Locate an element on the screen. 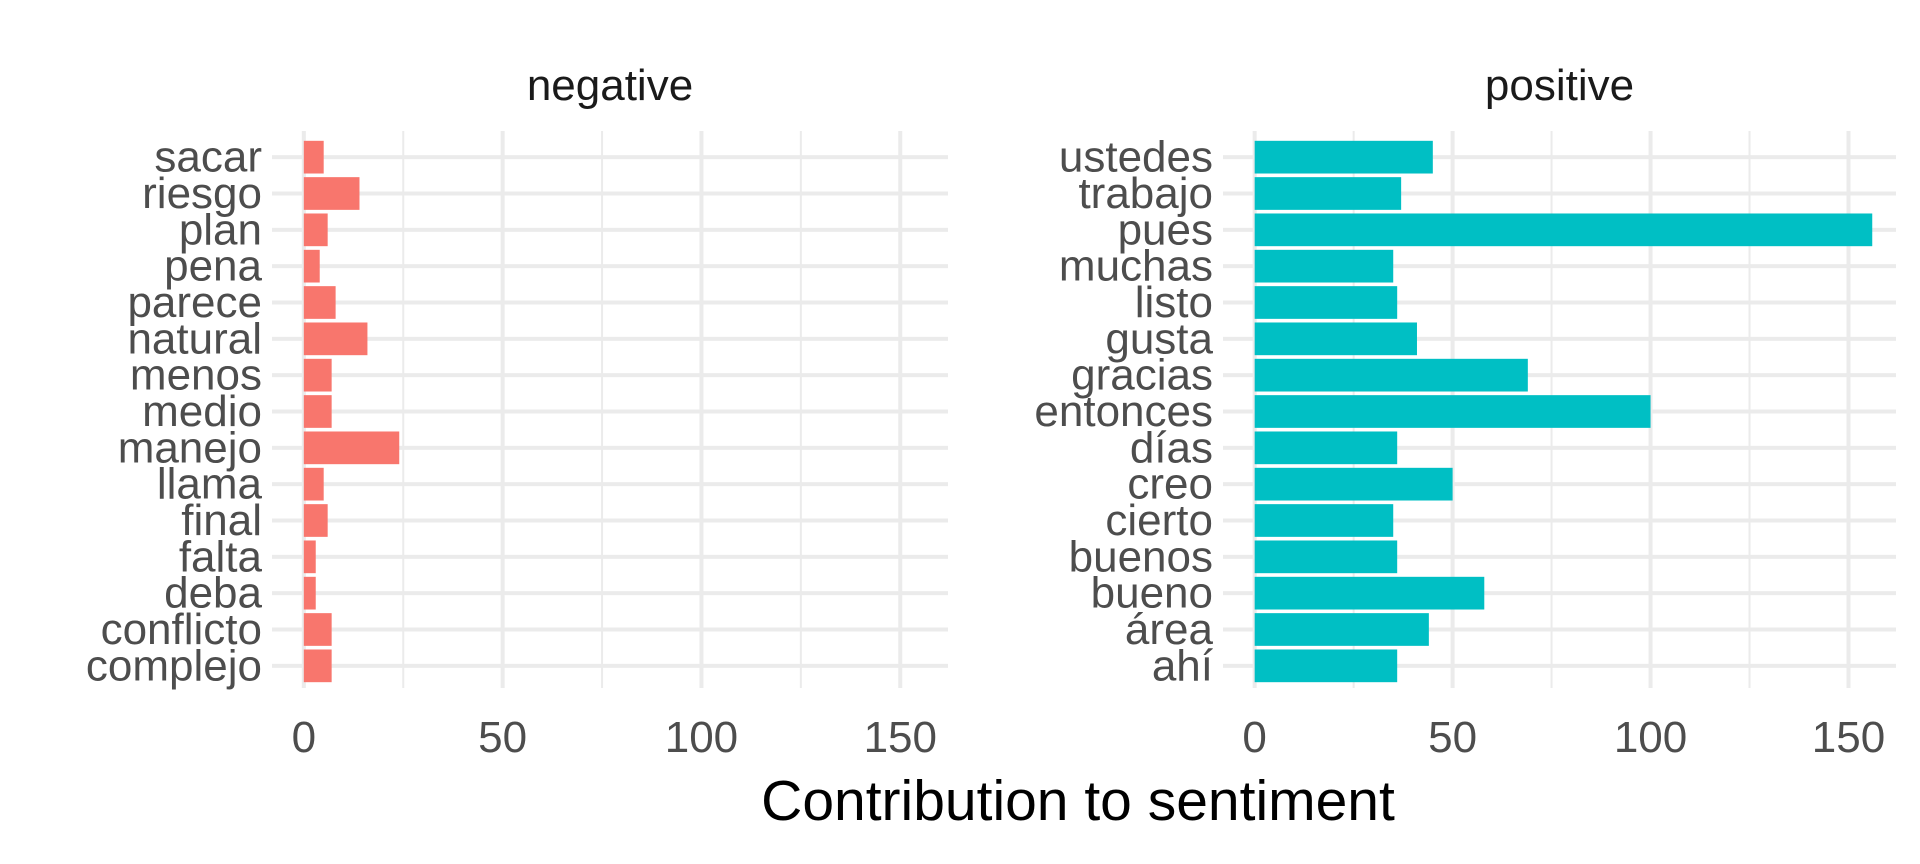 The width and height of the screenshot is (1920, 864). y-tick-label: manejo is located at coordinates (190, 447).